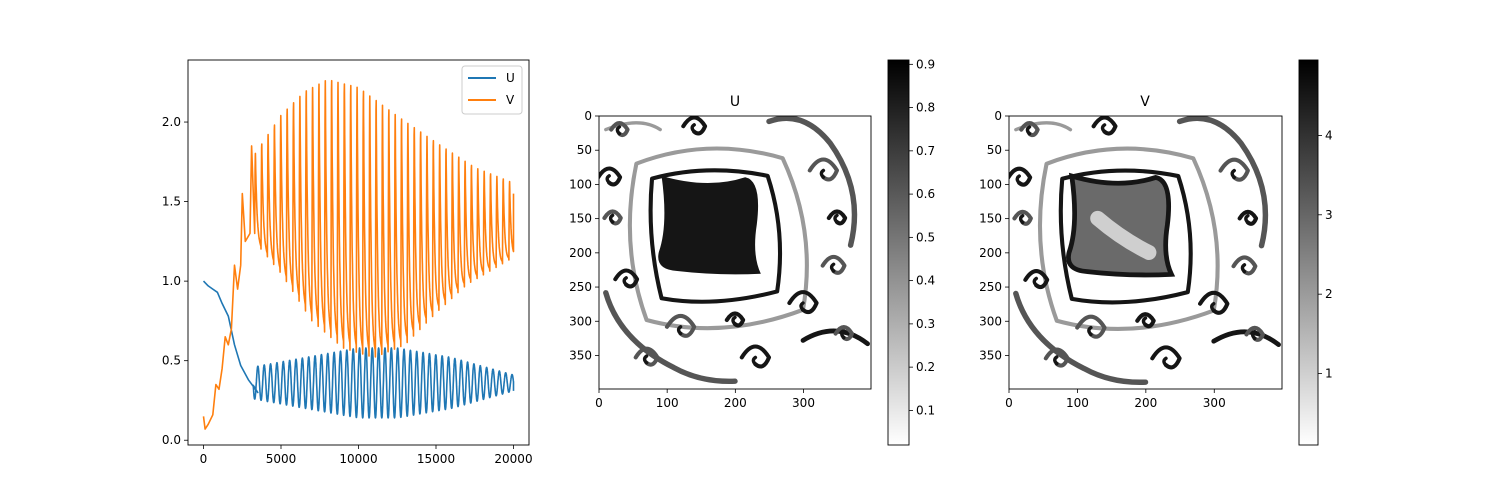 This screenshot has width=1500, height=500. I want to click on y-tick-label: 2.0, so click(171, 122).